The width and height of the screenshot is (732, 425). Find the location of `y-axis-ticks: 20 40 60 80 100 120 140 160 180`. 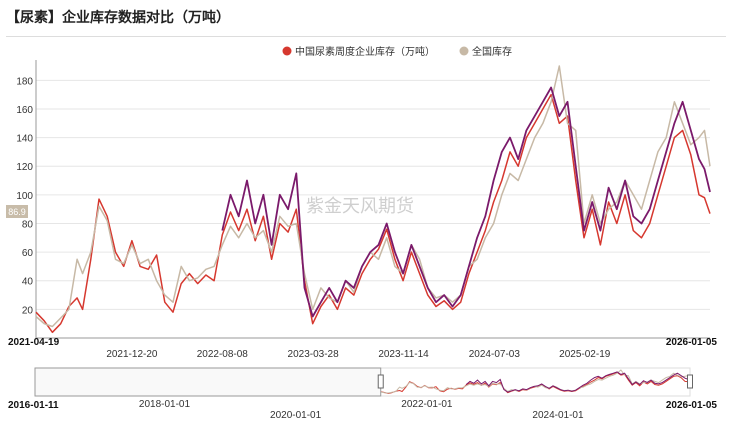

y-axis-ticks: 20 40 60 80 100 120 140 160 180 is located at coordinates (24, 196).